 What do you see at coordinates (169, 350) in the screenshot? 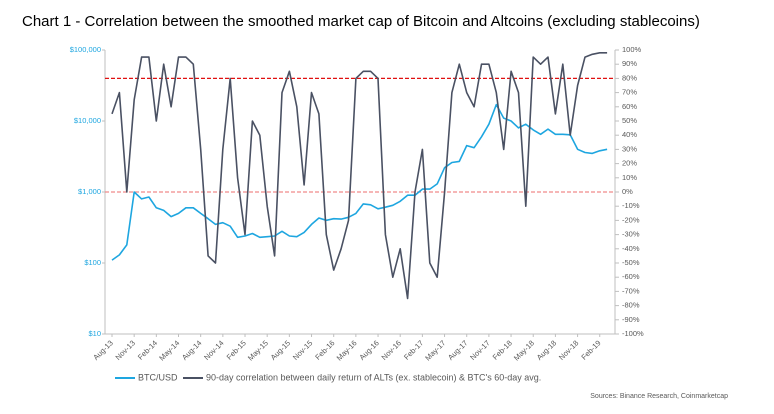
I see `x-tick-label: May-14` at bounding box center [169, 350].